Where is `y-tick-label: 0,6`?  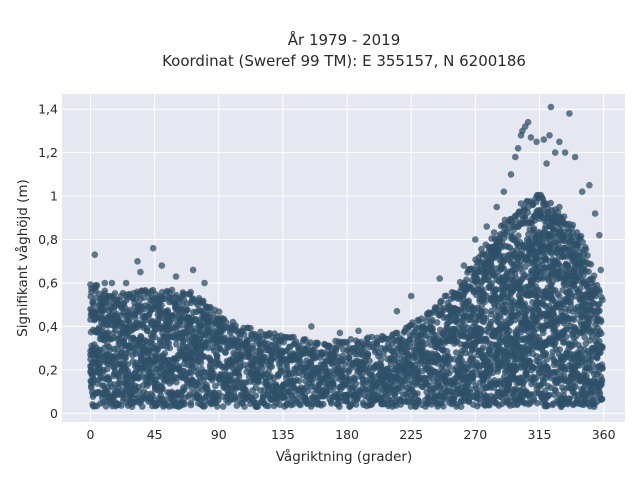 y-tick-label: 0,6 is located at coordinates (48, 282).